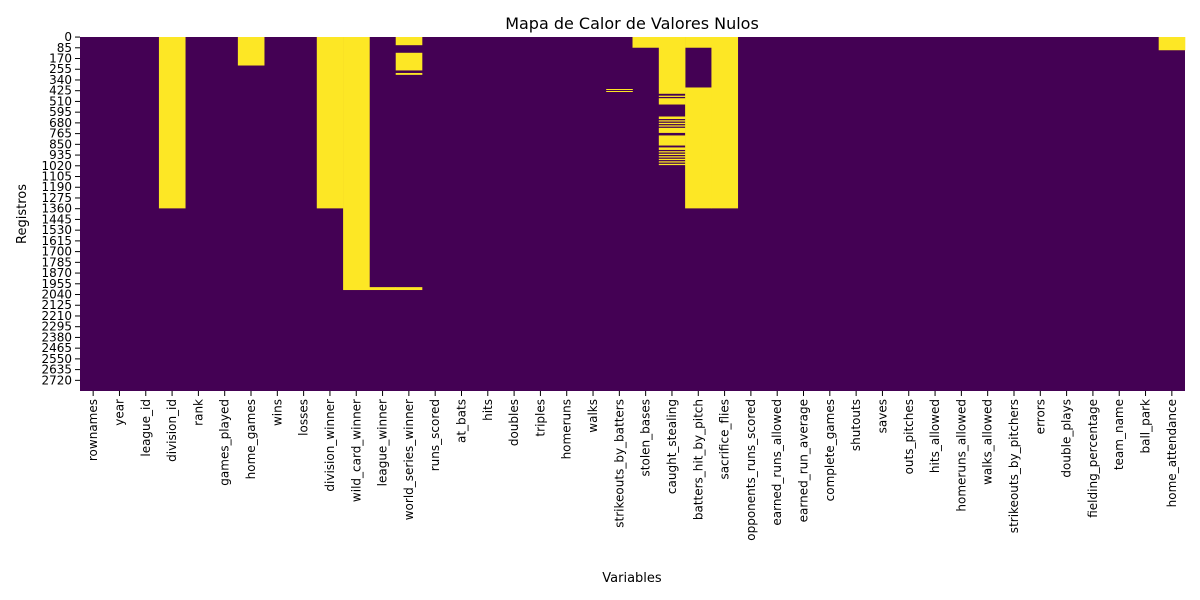 The height and width of the screenshot is (600, 1200). Describe the element at coordinates (1067, 438) in the screenshot. I see `x-tick-label-double_plays: double_plays` at that location.